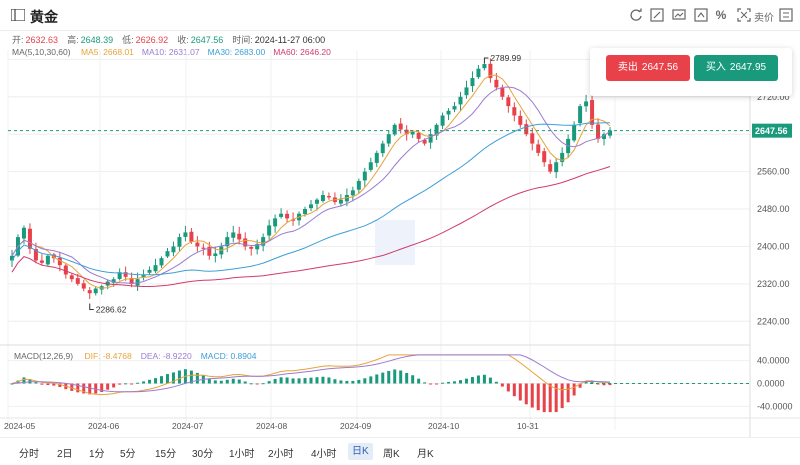 Image resolution: width=800 pixels, height=465 pixels. What do you see at coordinates (721, 15) in the screenshot?
I see `percent-icon: %` at bounding box center [721, 15].